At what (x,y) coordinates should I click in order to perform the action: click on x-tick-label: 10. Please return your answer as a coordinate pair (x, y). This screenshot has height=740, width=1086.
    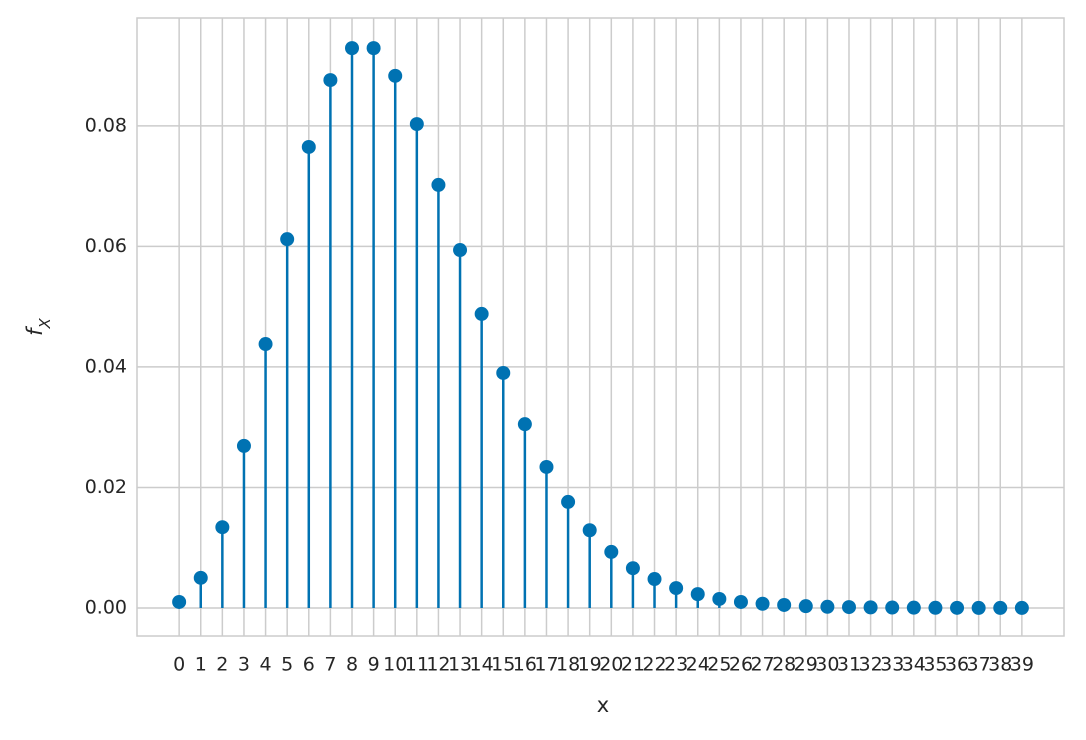
    Looking at the image, I should click on (395, 665).